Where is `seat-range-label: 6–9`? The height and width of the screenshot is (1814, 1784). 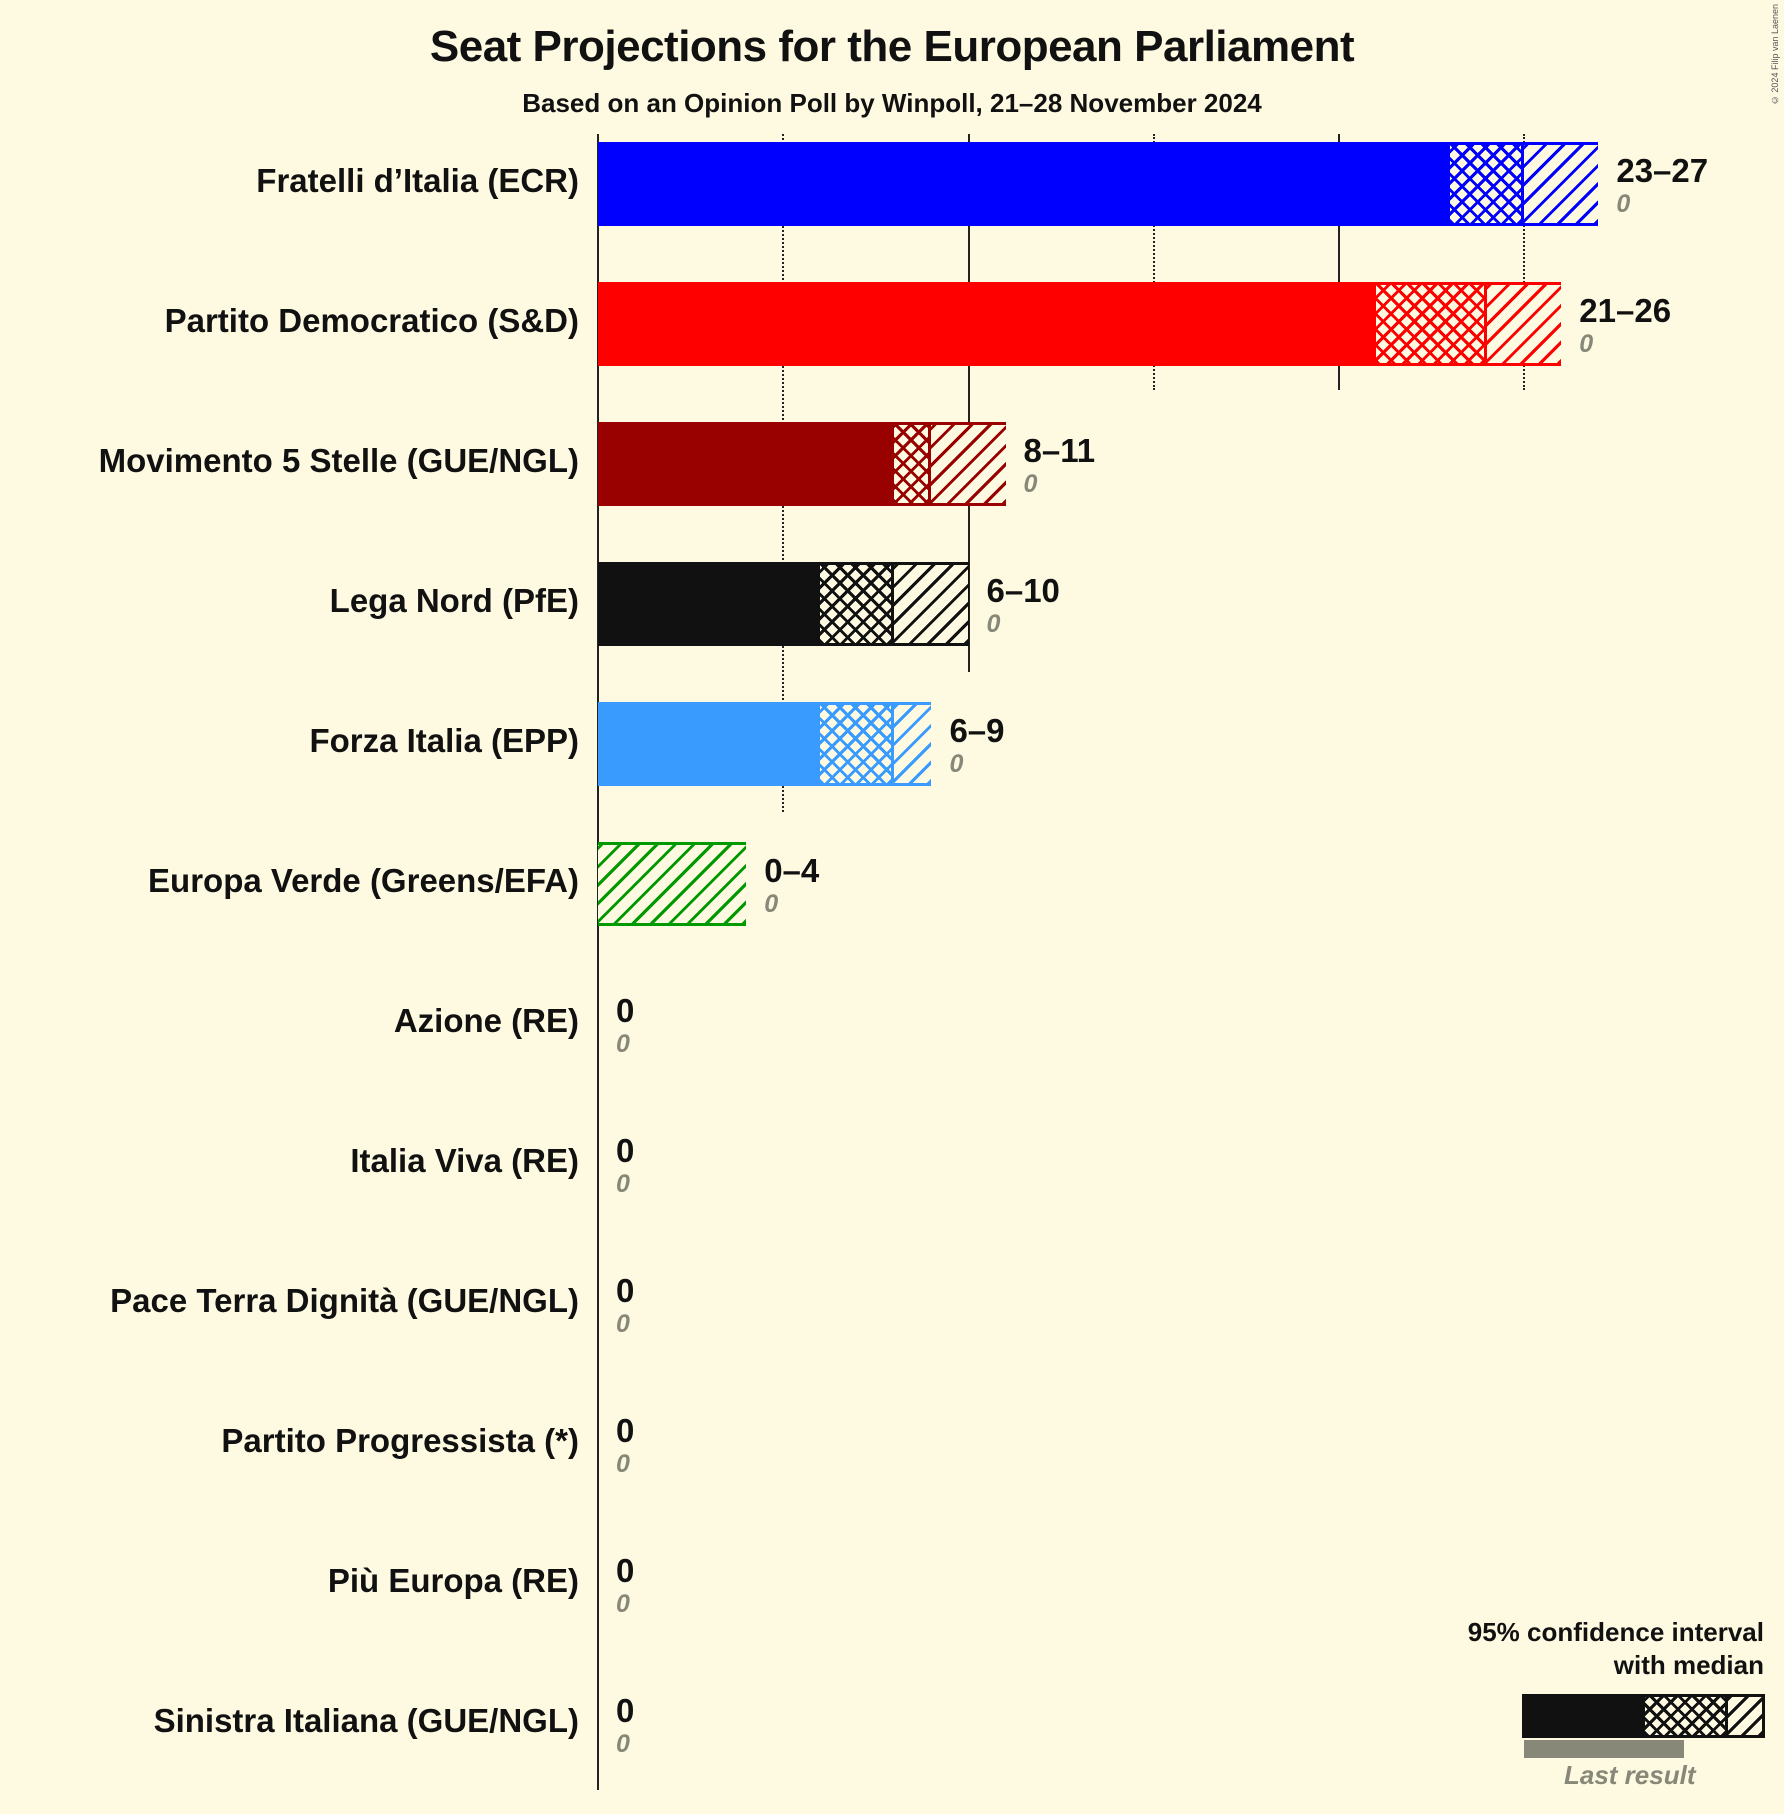
seat-range-label: 6–9 is located at coordinates (977, 730).